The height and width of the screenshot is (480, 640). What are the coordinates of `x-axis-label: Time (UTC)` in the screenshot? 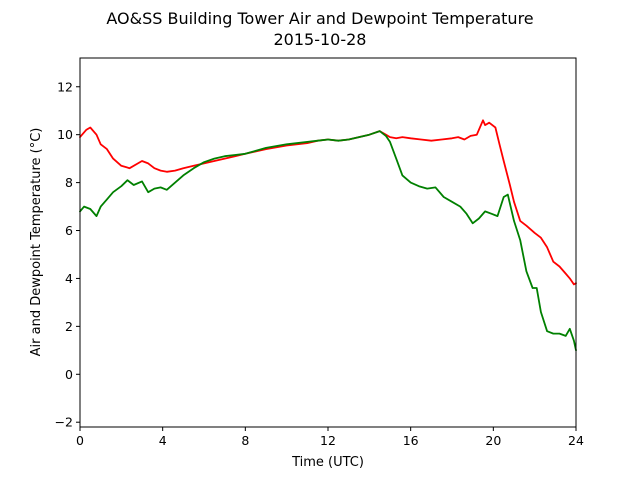 It's located at (327, 462).